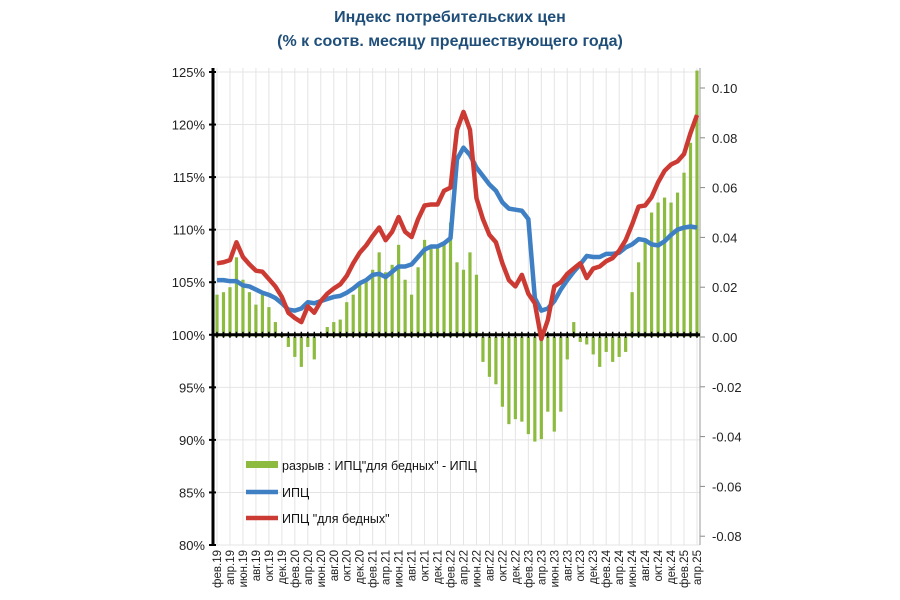 The height and width of the screenshot is (600, 900). What do you see at coordinates (607, 568) in the screenshot?
I see `x-axis-tick-label: фев.24` at bounding box center [607, 568].